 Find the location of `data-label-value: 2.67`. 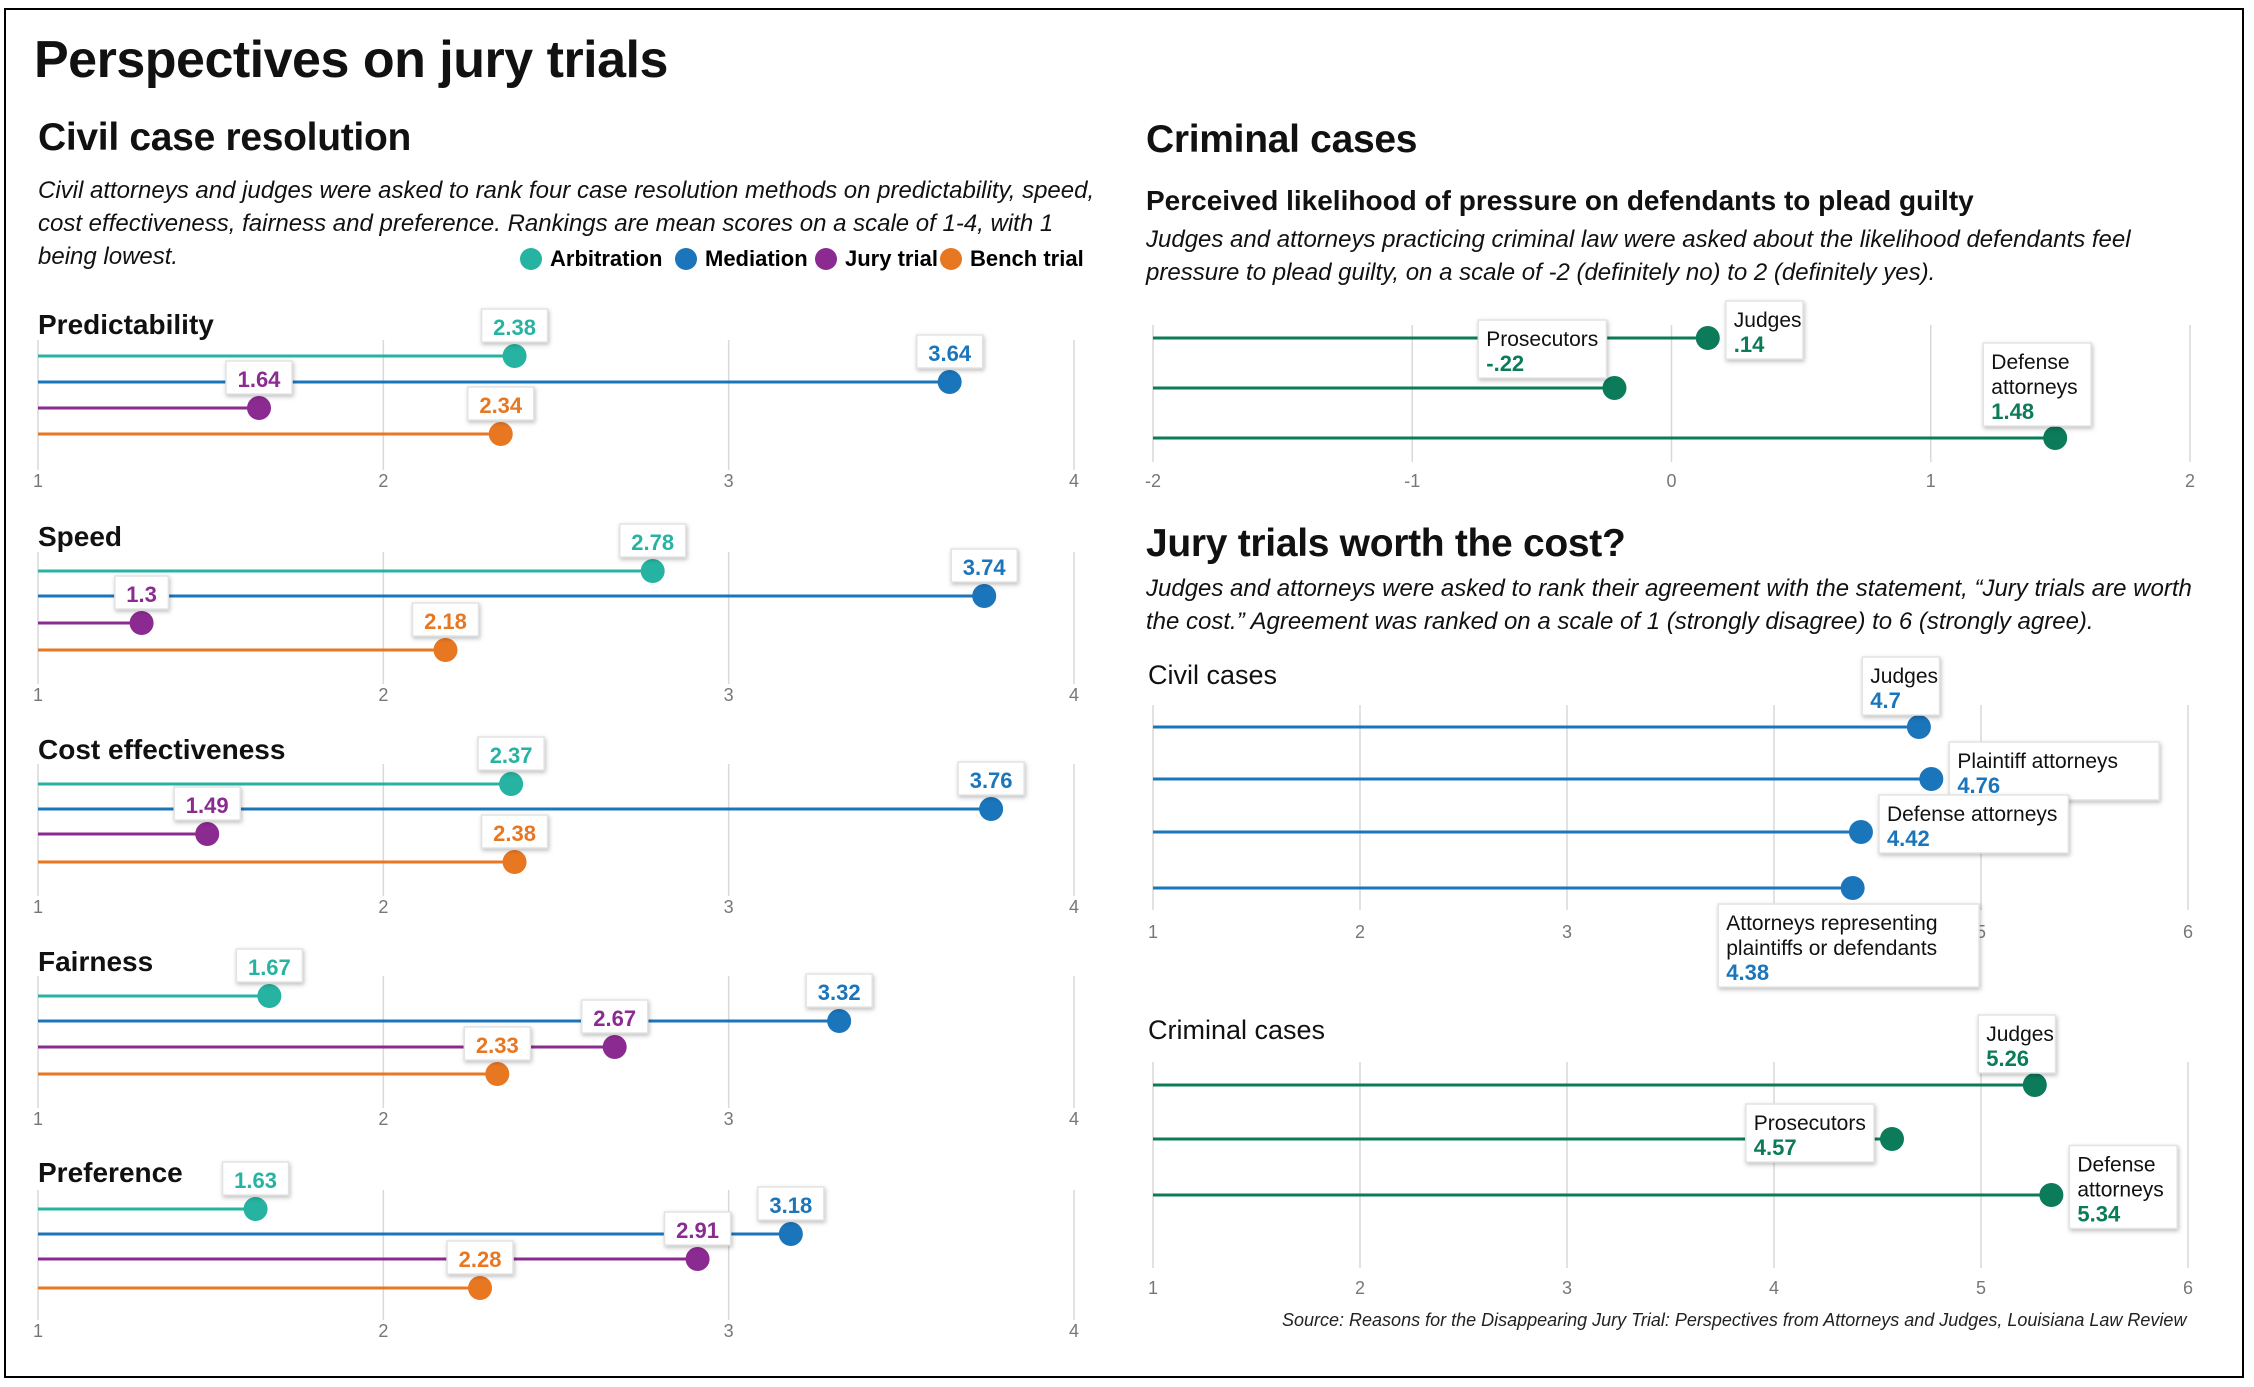

data-label-value: 2.67 is located at coordinates (614, 1018).